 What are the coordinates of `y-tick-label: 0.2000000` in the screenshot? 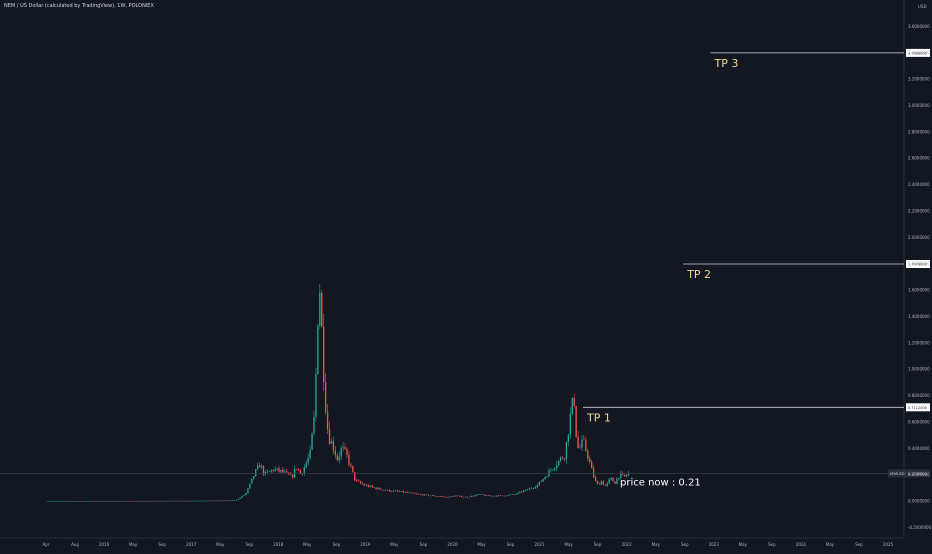 It's located at (919, 474).